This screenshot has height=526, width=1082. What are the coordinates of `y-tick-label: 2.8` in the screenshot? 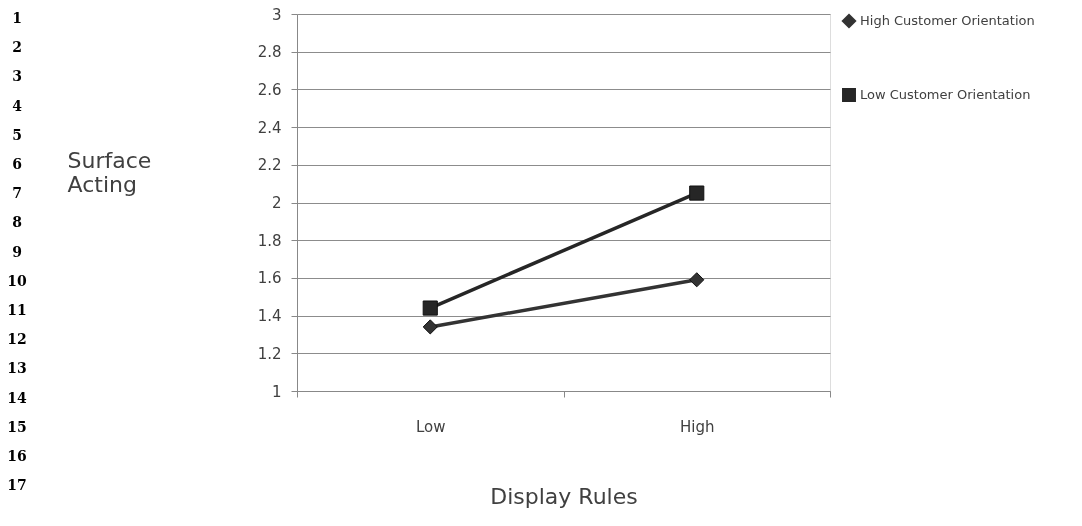 It's located at (269, 52).